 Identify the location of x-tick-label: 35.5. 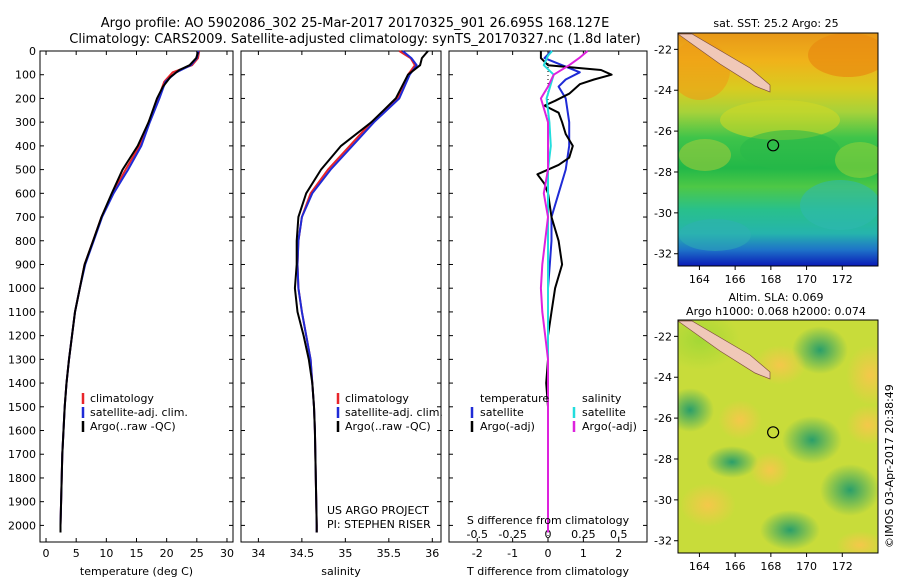
(389, 553).